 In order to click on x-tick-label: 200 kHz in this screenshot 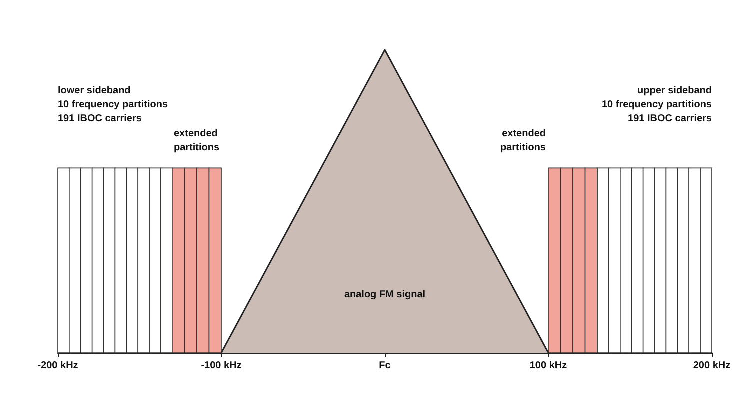, I will do `click(712, 366)`.